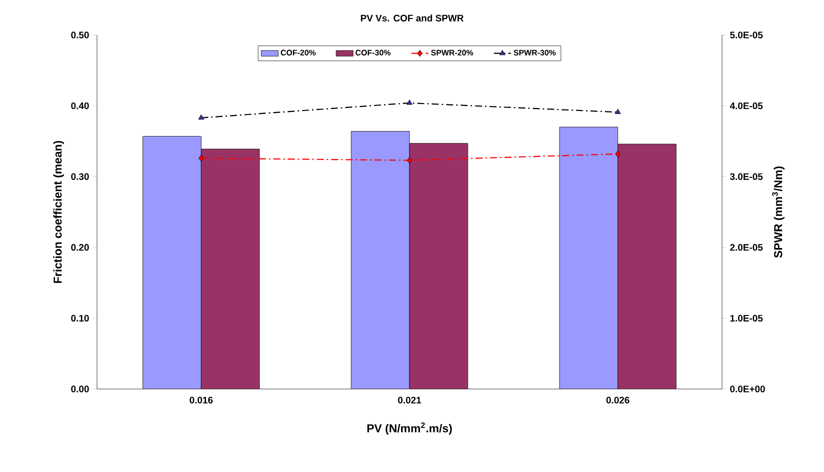  Describe the element at coordinates (80, 176) in the screenshot. I see `y-tick-label: 0.30` at that location.